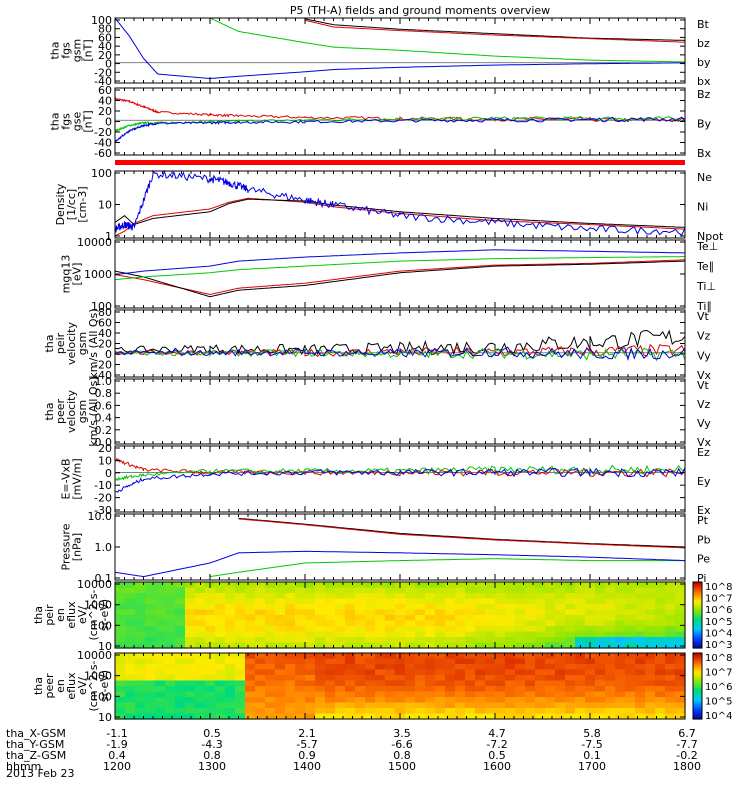 The width and height of the screenshot is (750, 800). What do you see at coordinates (103, 485) in the screenshot?
I see `ytick-label: -10` at bounding box center [103, 485].